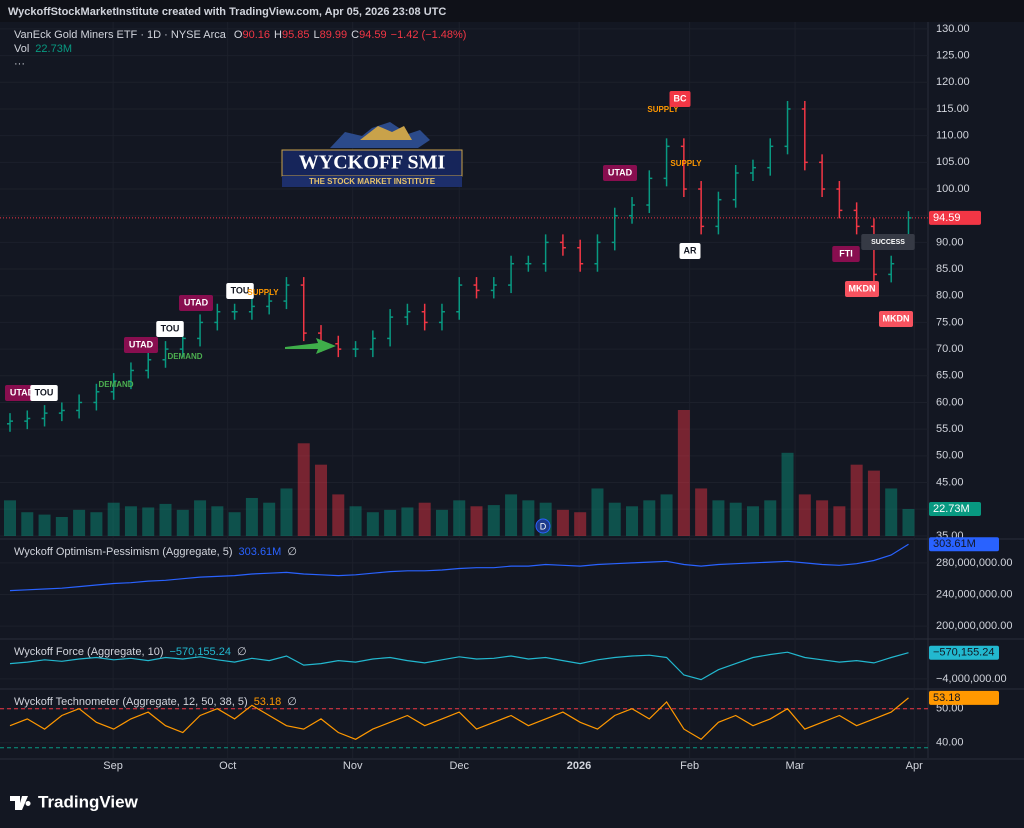  I want to click on value-box: −570,155.24, so click(964, 652).